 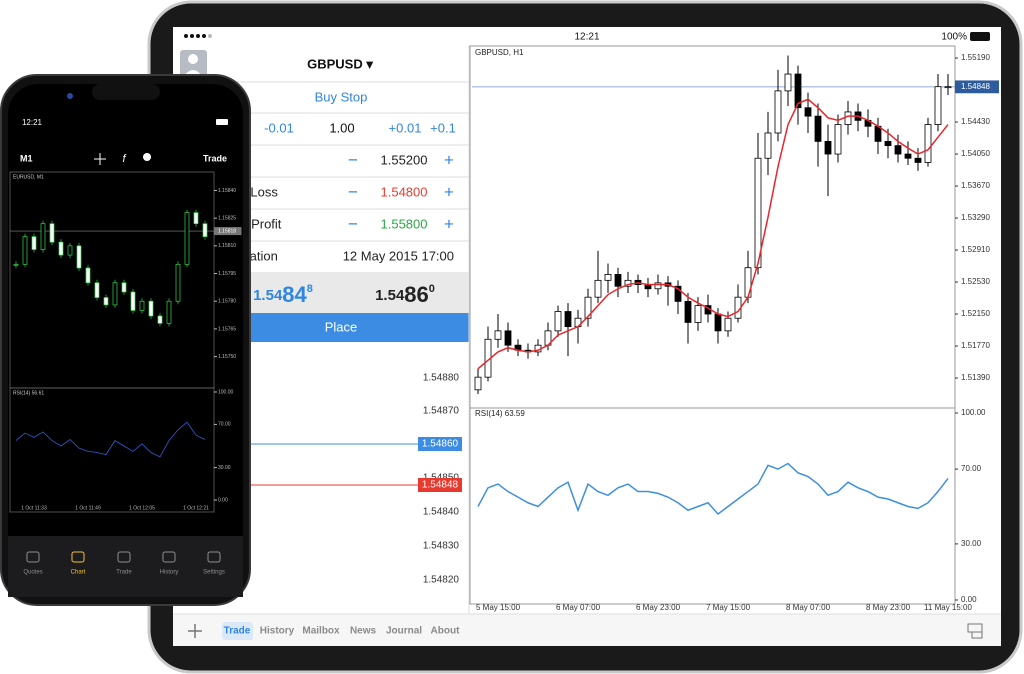 I want to click on x-tick-label: 1 Oct 11:49, so click(x=88, y=508).